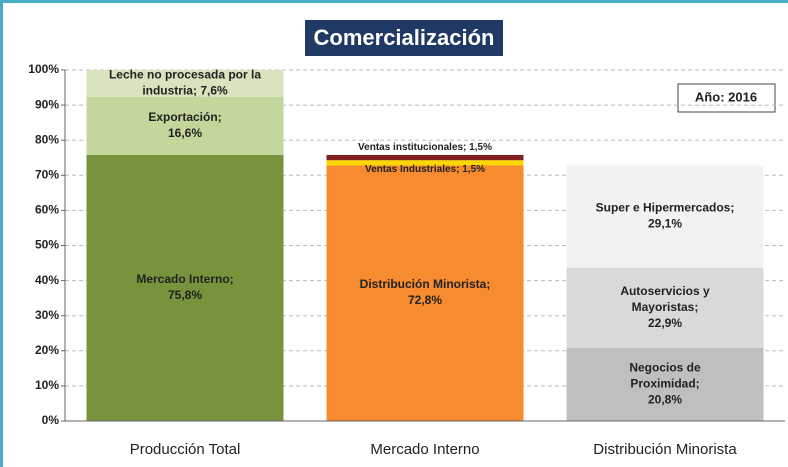 This screenshot has height=467, width=788. Describe the element at coordinates (47, 280) in the screenshot. I see `y-tick-label: 40%` at that location.